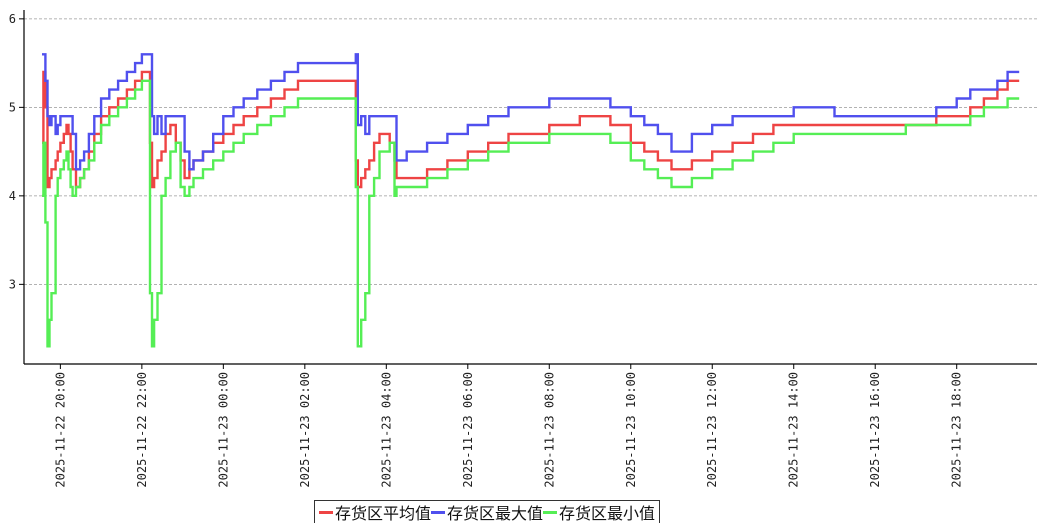 The width and height of the screenshot is (1037, 524). What do you see at coordinates (875, 430) in the screenshot?
I see `x-tick-label: 2025-11-23 16:00` at bounding box center [875, 430].